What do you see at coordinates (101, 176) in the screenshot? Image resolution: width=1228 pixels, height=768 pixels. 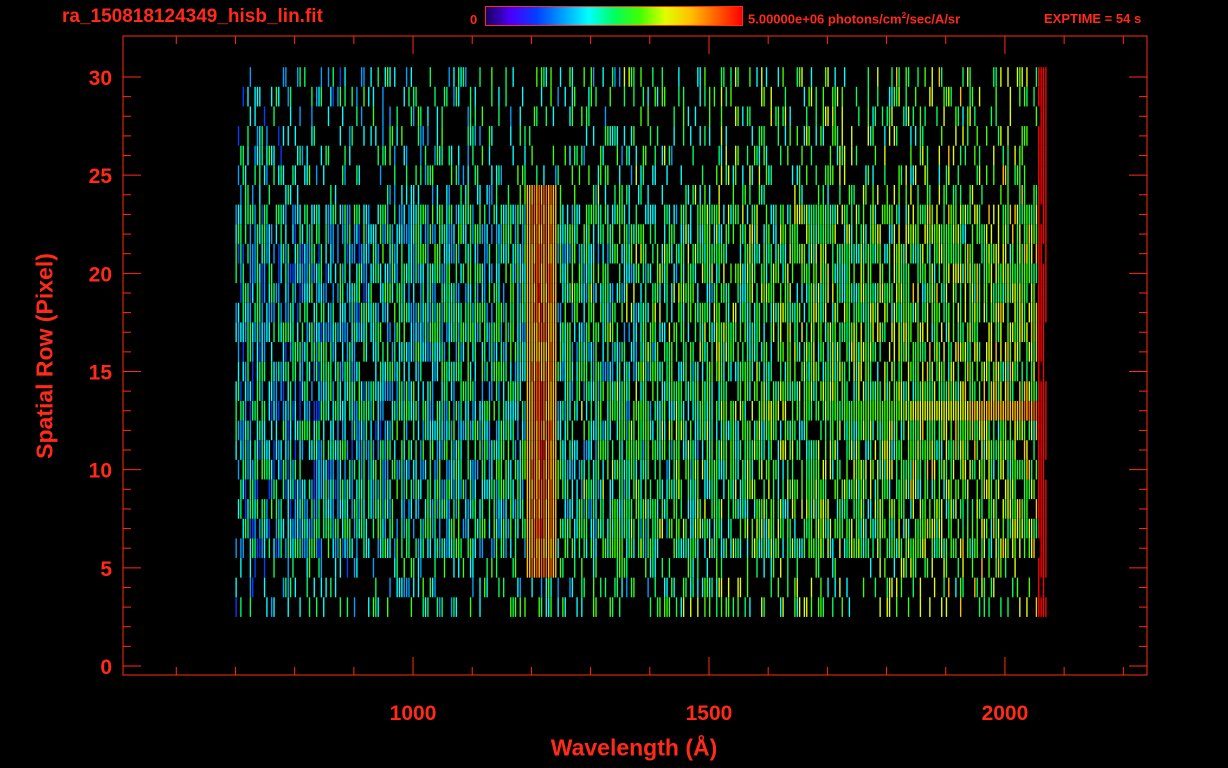 I see `y-tick-label: 25` at bounding box center [101, 176].